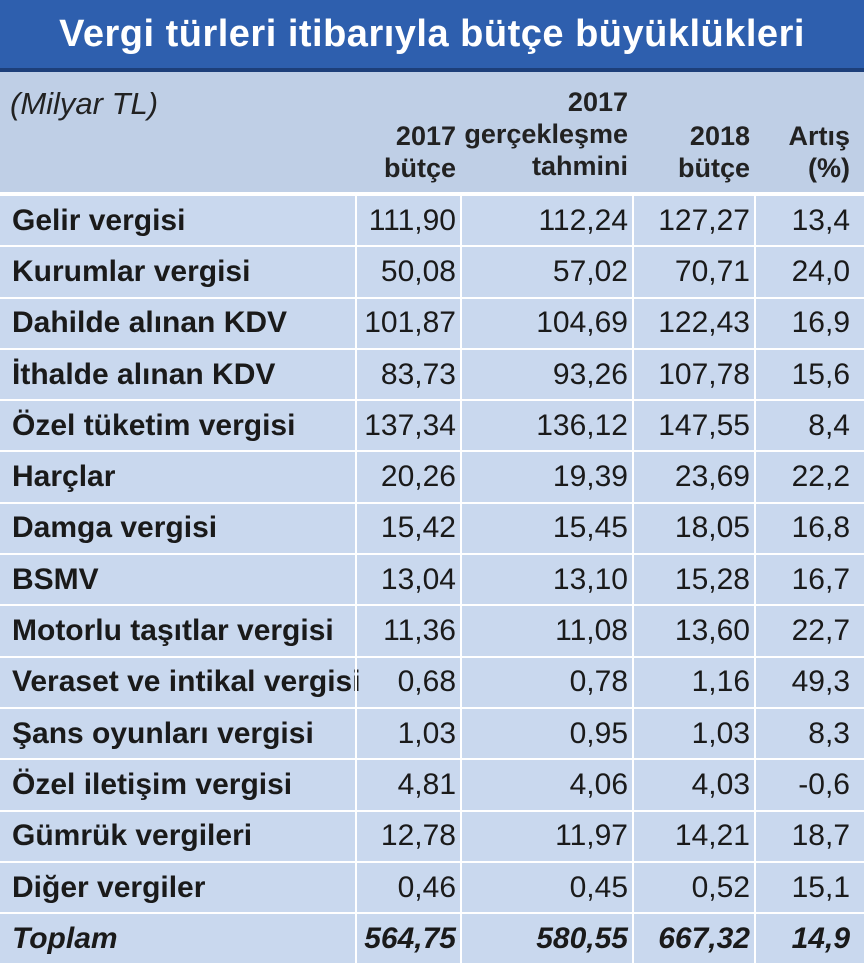  What do you see at coordinates (186, 682) in the screenshot?
I see `row-label: Veraset ve intikal vergisi` at bounding box center [186, 682].